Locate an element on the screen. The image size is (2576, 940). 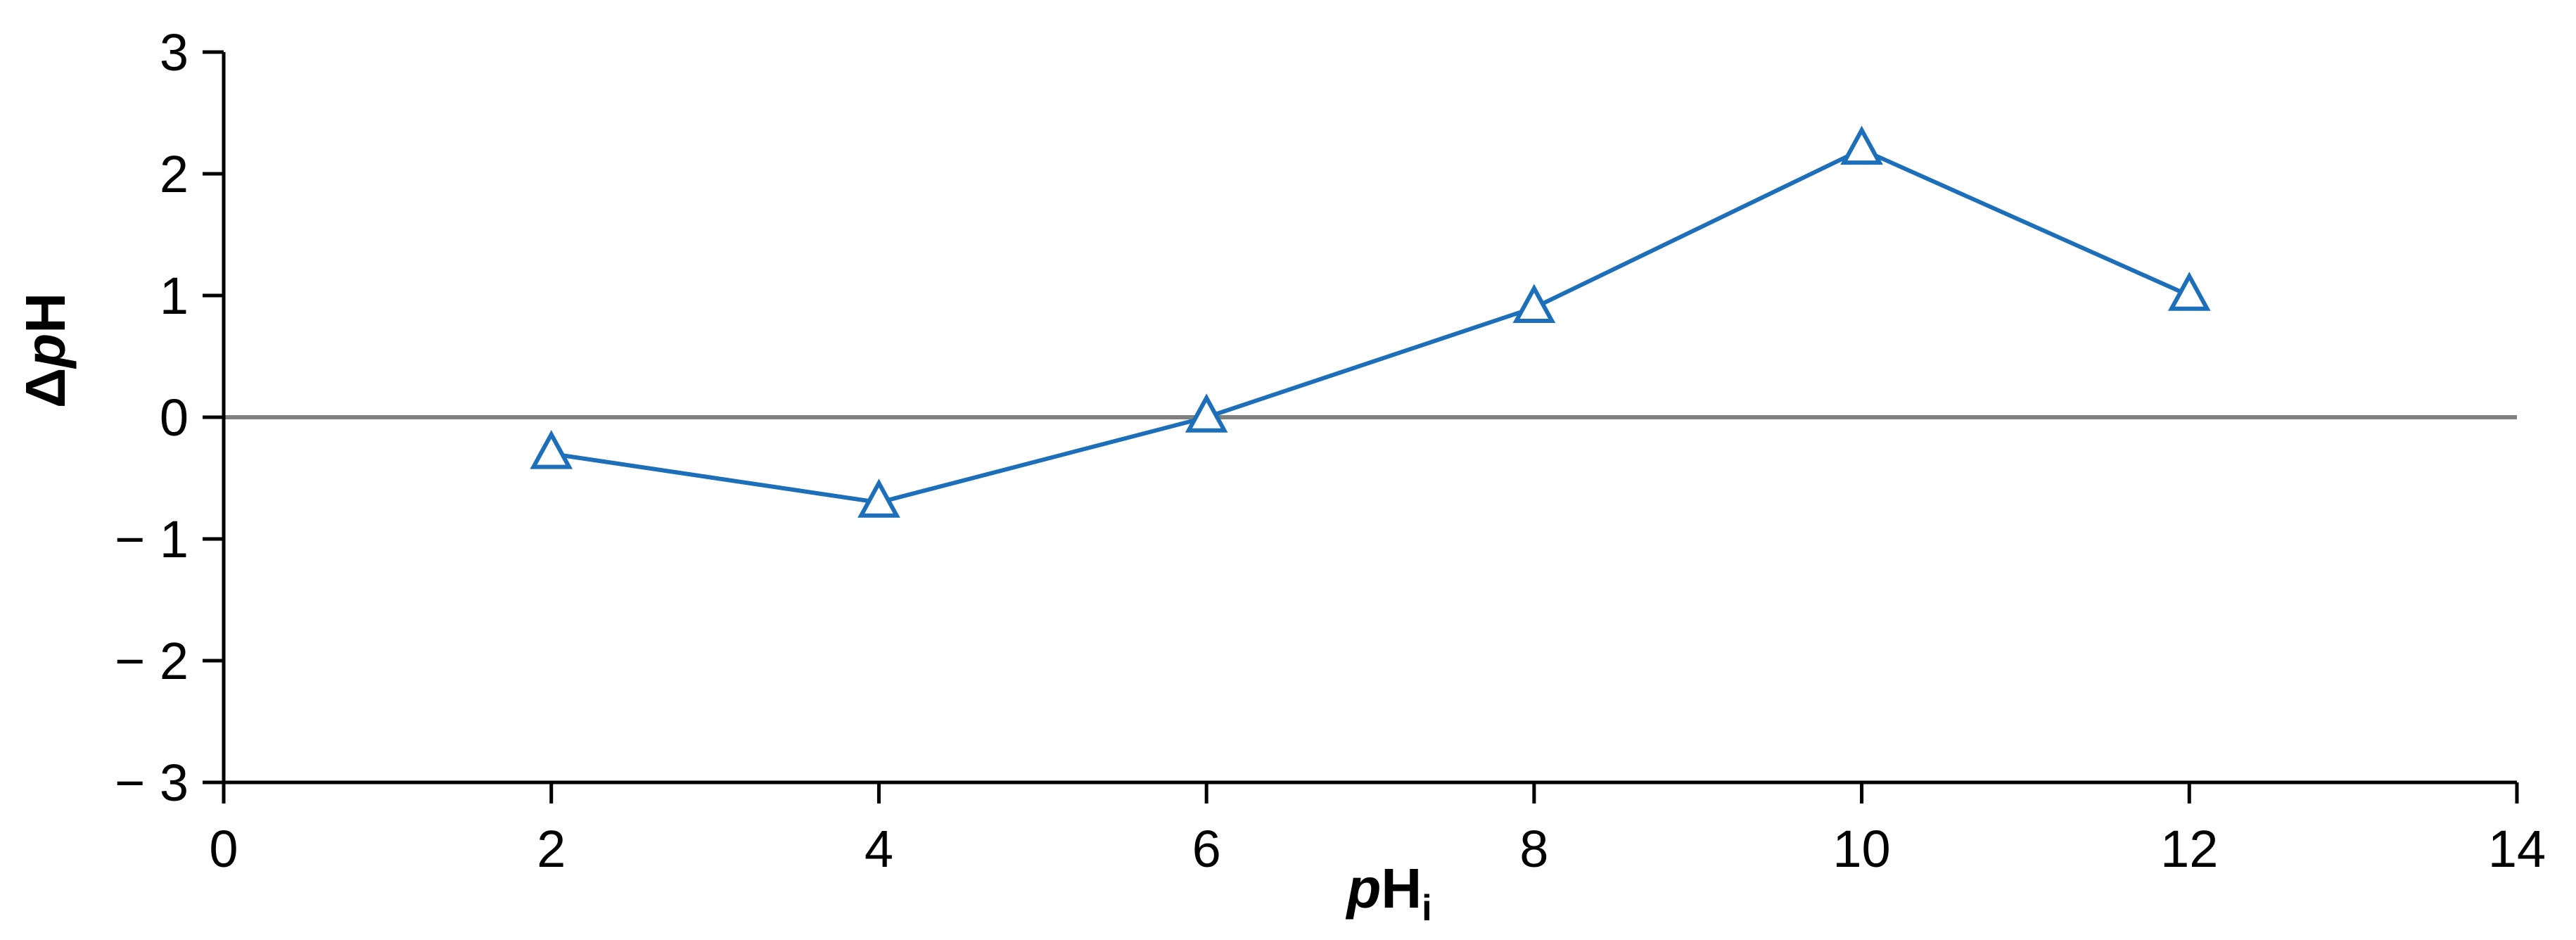
x-tick-label: 6 is located at coordinates (1206, 849).